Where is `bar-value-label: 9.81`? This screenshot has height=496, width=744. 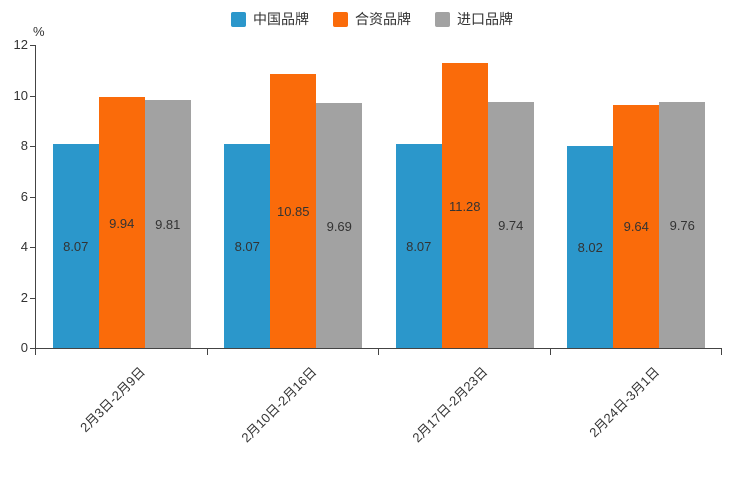 bar-value-label: 9.81 is located at coordinates (168, 225).